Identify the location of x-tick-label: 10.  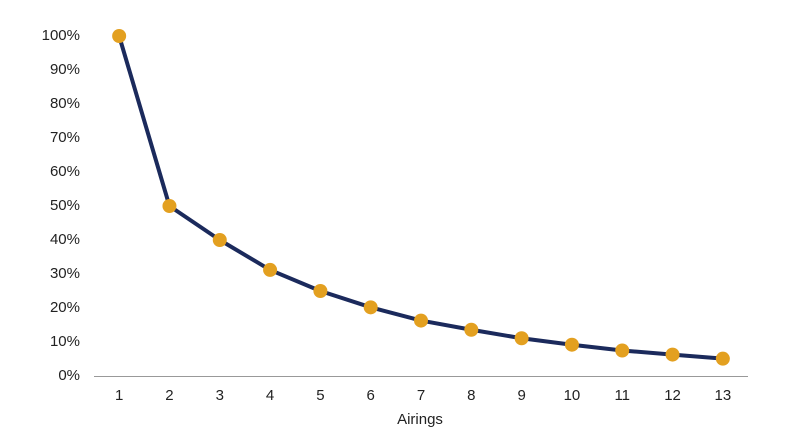
(572, 395).